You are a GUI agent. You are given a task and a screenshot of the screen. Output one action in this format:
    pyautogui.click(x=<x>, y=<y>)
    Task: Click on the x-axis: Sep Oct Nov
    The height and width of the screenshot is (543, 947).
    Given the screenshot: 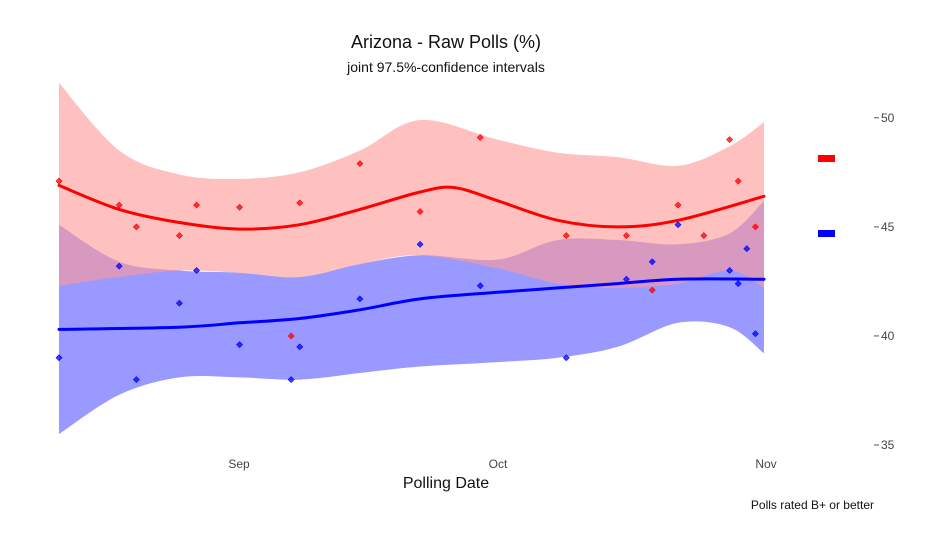 What is the action you would take?
    pyautogui.click(x=502, y=464)
    